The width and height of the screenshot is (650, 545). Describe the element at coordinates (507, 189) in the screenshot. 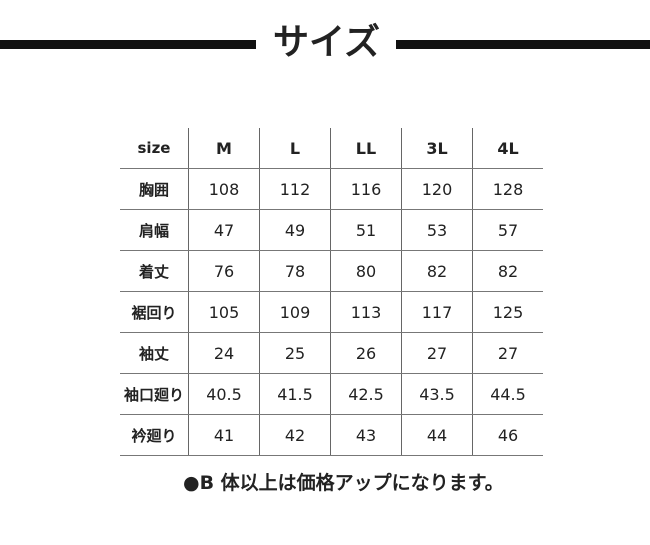

I see `table-cell: 128` at that location.